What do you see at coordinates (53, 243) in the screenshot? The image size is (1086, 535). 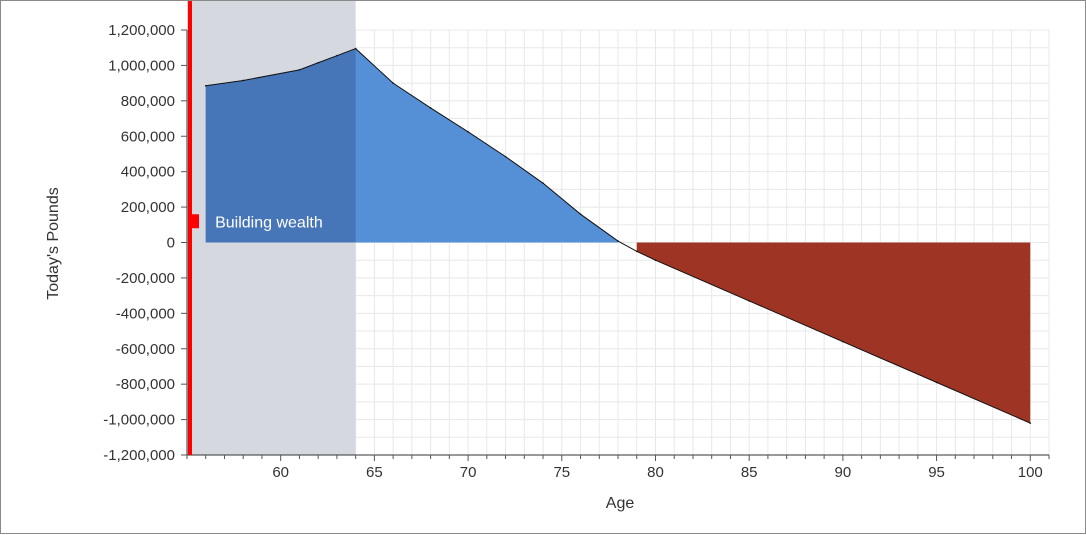 I see `y-axis-title: Today's Pounds` at bounding box center [53, 243].